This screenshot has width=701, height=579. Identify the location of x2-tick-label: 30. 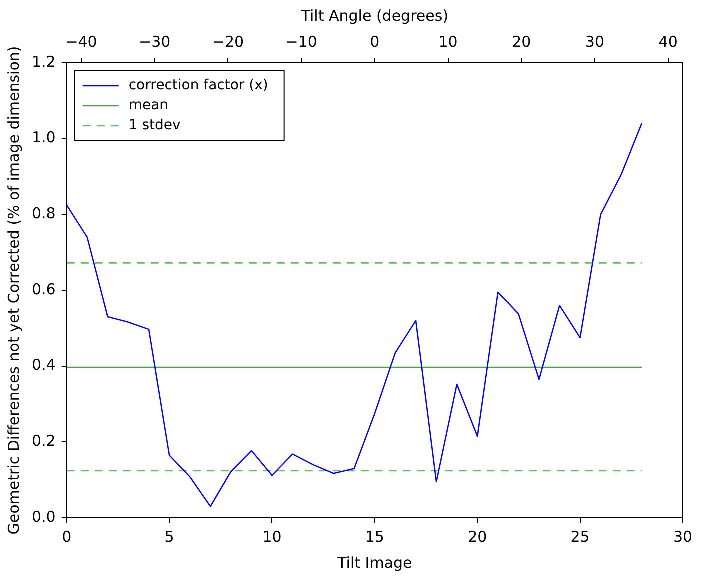
(595, 41).